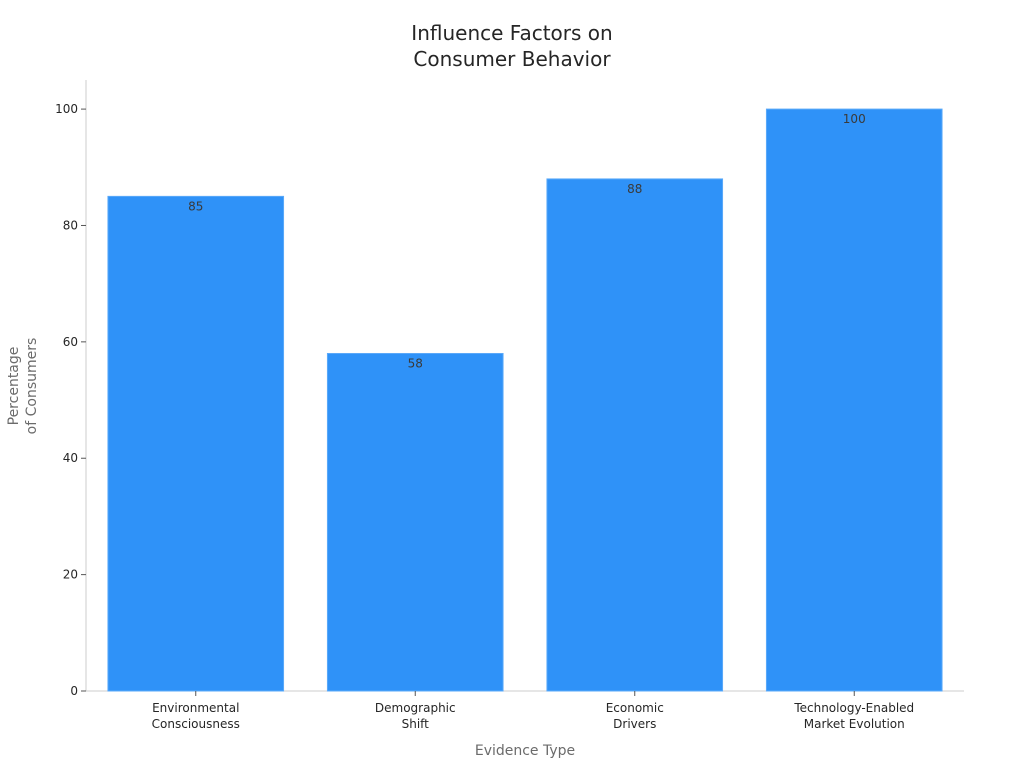 This screenshot has width=1024, height=768. What do you see at coordinates (634, 189) in the screenshot?
I see `bar-value-label: 88` at bounding box center [634, 189].